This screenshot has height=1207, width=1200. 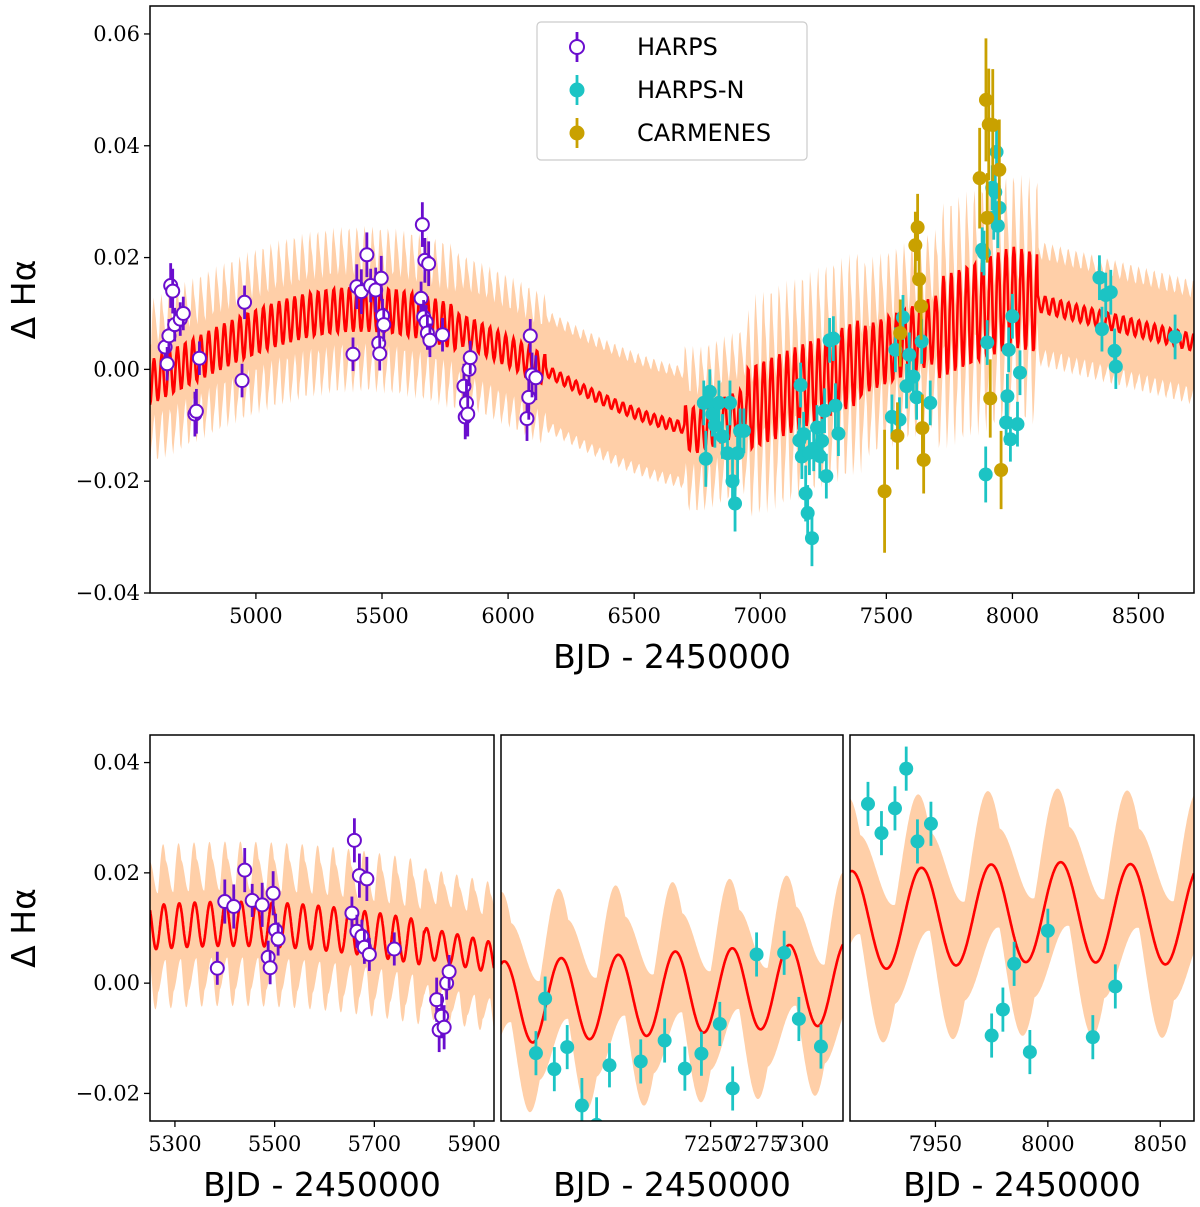 I want to click on main-ytick-label-0: −0.04, so click(x=108, y=593).